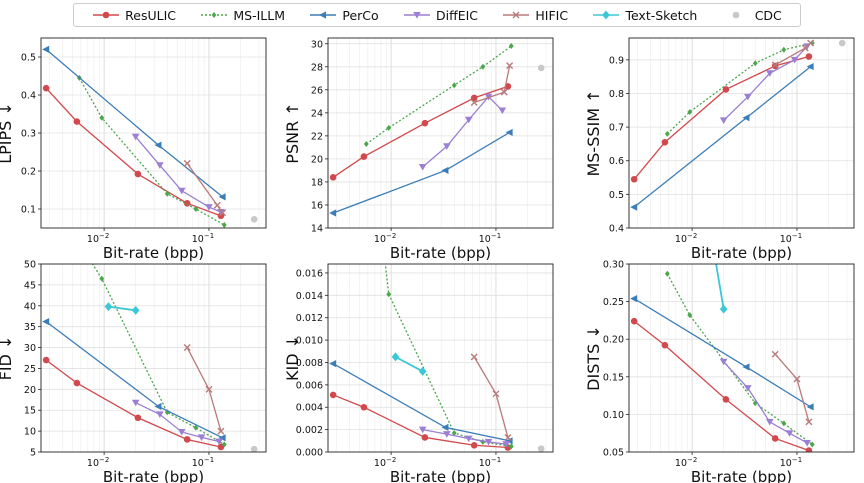 This screenshot has width=864, height=483. What do you see at coordinates (613, 340) in the screenshot?
I see `y-tick-label: 0.20` at bounding box center [613, 340].